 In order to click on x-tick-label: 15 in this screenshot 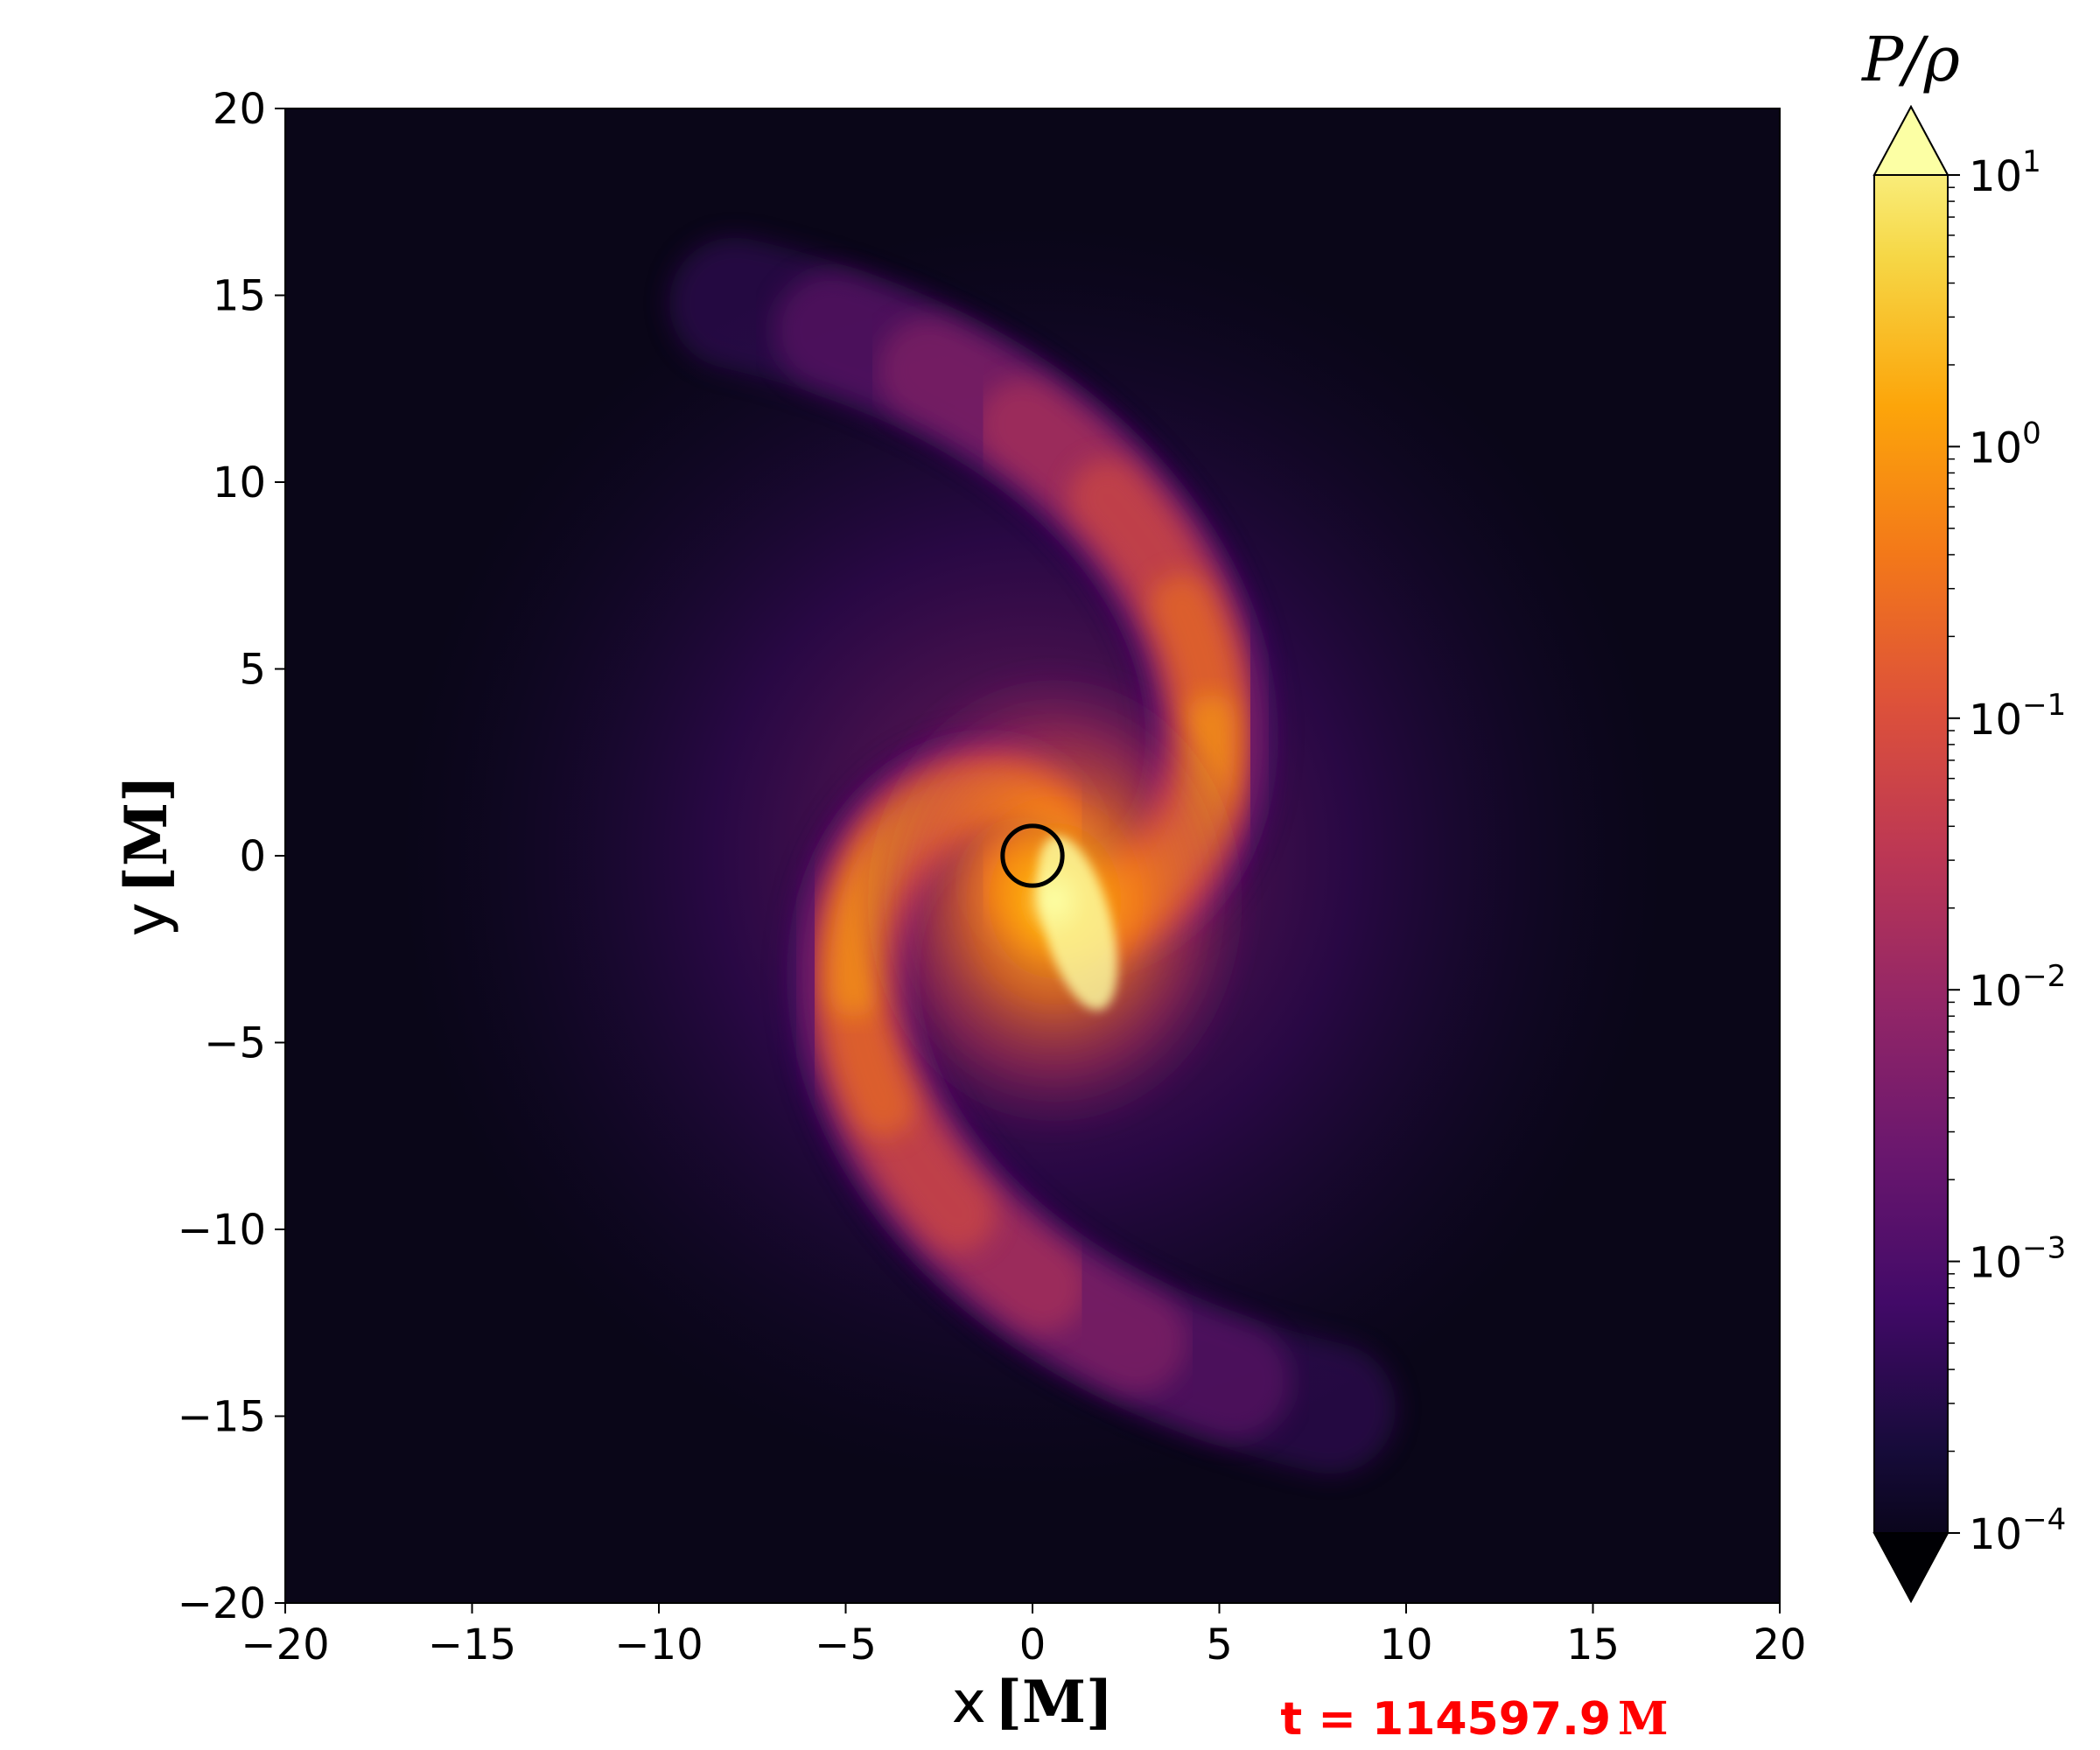, I will do `click(1593, 1645)`.